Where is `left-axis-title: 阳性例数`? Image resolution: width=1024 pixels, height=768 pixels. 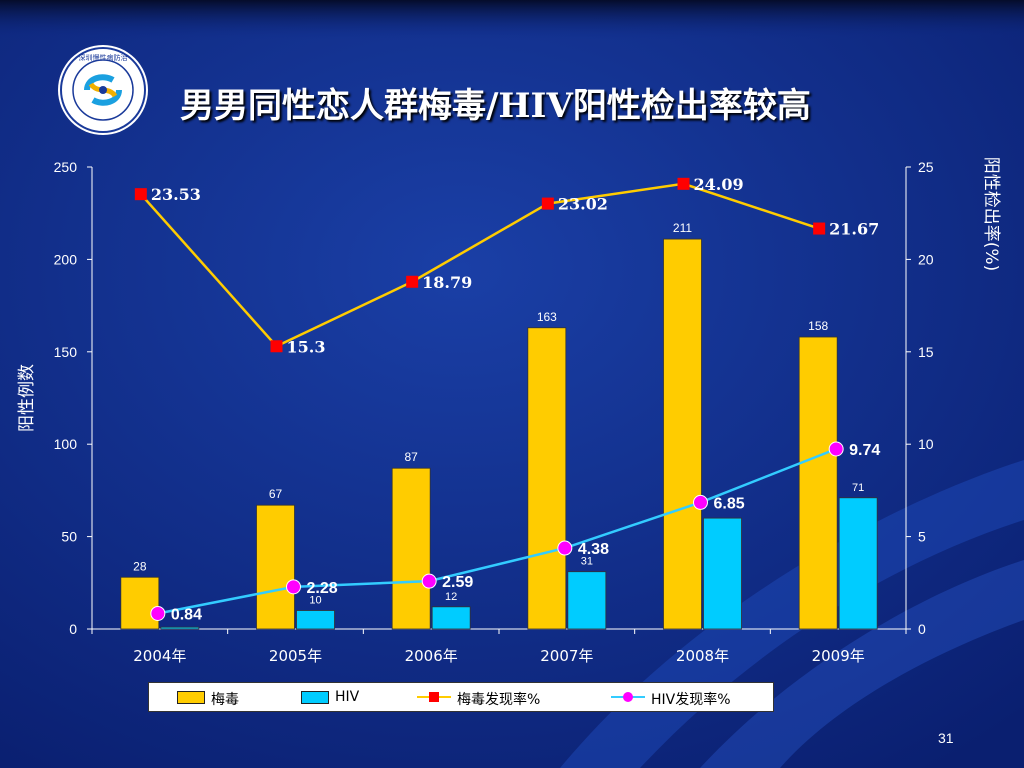
left-axis-title: 阳性例数 is located at coordinates (27, 398).